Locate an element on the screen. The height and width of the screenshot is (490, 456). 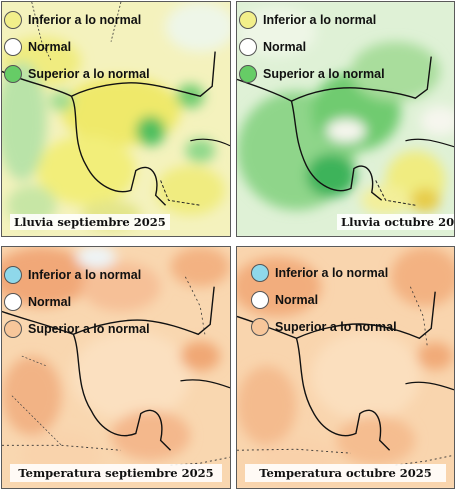
map-caption: Lluvia septiembre 2025 is located at coordinates (90, 222).